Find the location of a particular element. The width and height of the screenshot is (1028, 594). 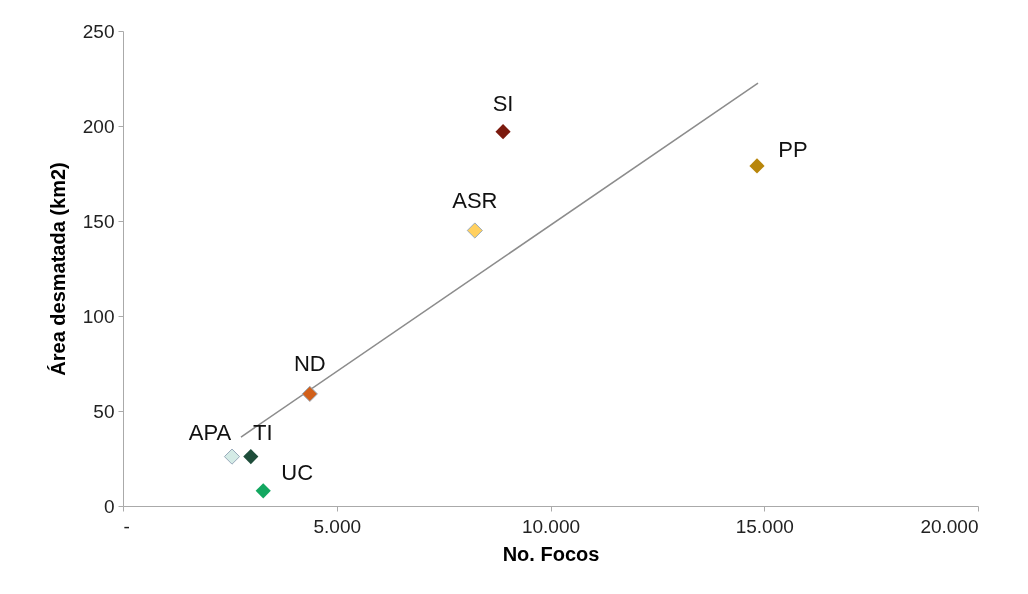

series-label: ASR is located at coordinates (475, 200).